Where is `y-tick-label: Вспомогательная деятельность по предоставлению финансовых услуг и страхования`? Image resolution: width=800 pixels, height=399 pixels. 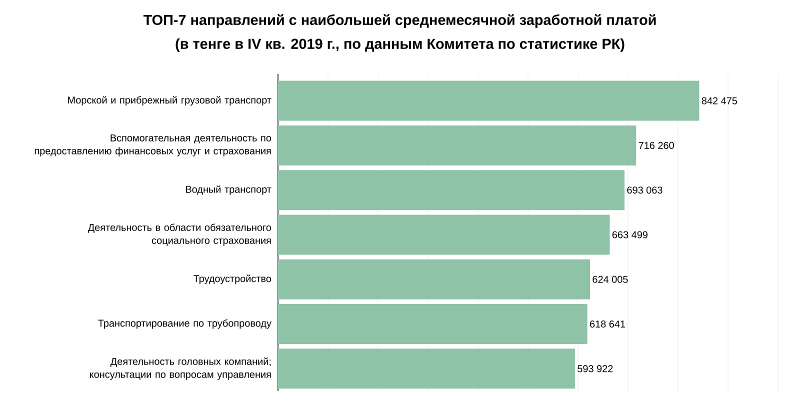 y-tick-label: Вспомогательная деятельность по предоставлению финансовых услуг и страхования is located at coordinates (153, 145).